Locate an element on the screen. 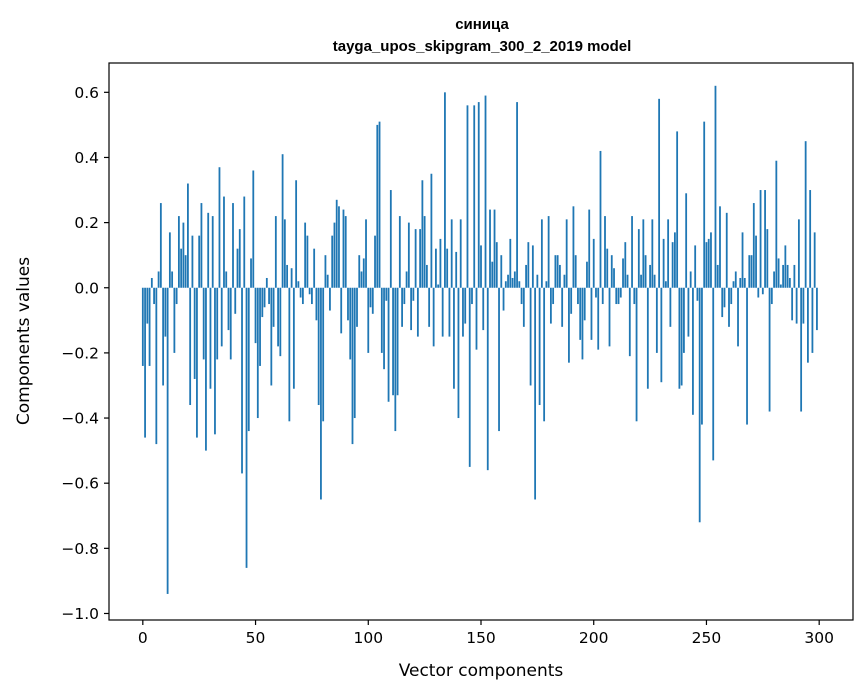 The height and width of the screenshot is (696, 867). x-tick-label-250: 250 is located at coordinates (707, 638).